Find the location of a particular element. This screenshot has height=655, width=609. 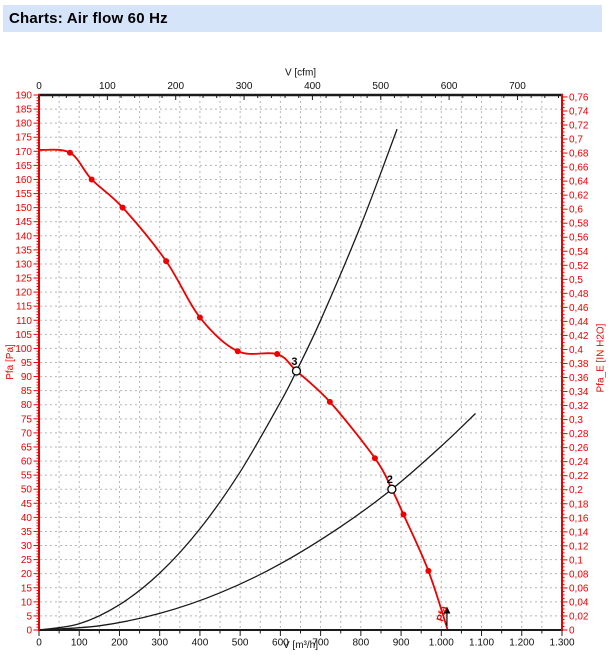

left-tick-label: 185 is located at coordinates (23, 110).